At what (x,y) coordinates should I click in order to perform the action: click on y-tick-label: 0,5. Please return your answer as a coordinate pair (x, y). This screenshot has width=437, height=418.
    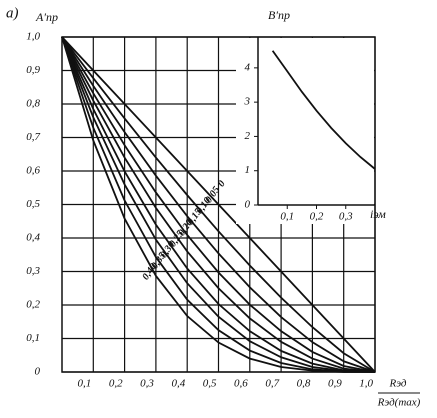
    Looking at the image, I should click on (33, 204).